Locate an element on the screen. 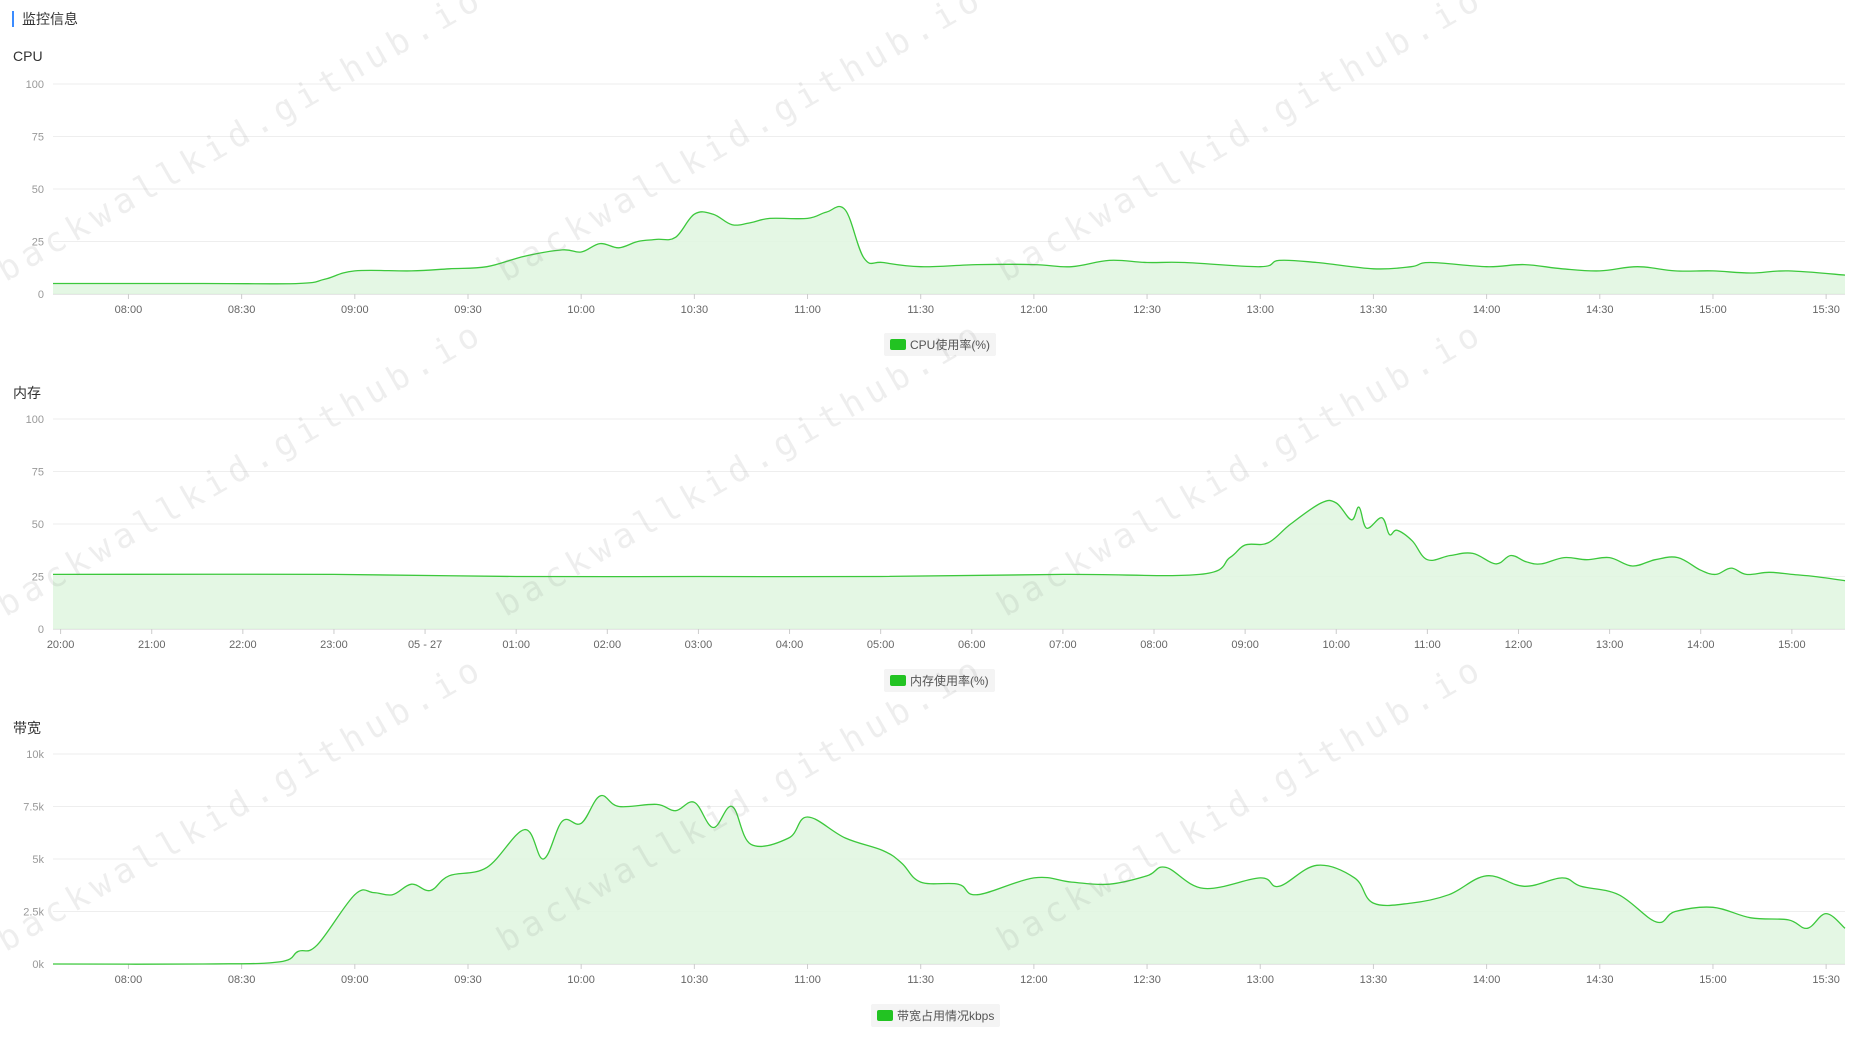 The height and width of the screenshot is (1039, 1873). x-tick-label: 03:00 is located at coordinates (699, 645).